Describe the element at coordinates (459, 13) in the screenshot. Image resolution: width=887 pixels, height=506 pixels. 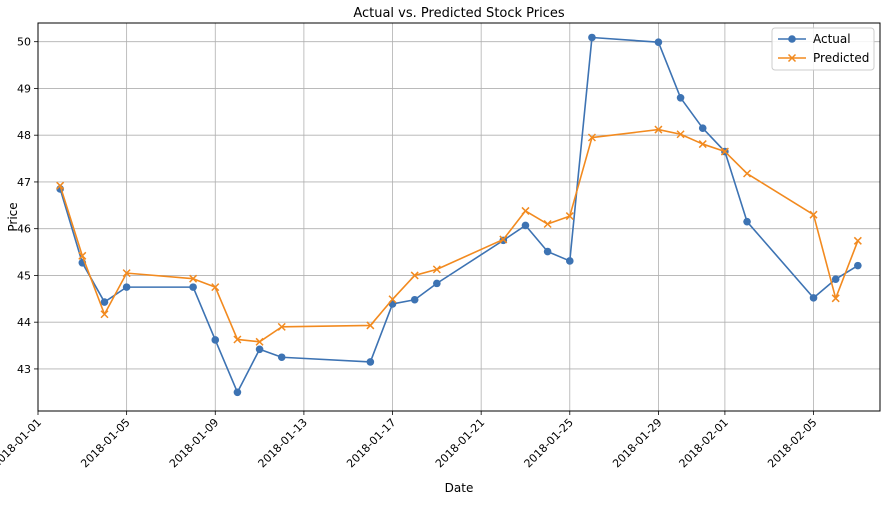
I see `chart-title: Actual vs. Predicted Stock Prices` at that location.